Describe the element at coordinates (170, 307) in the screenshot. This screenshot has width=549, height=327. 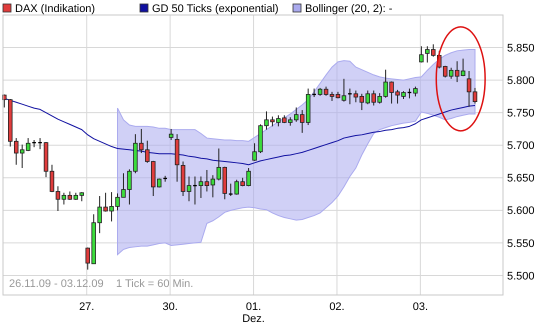
I see `x-tick-label: 30.` at that location.